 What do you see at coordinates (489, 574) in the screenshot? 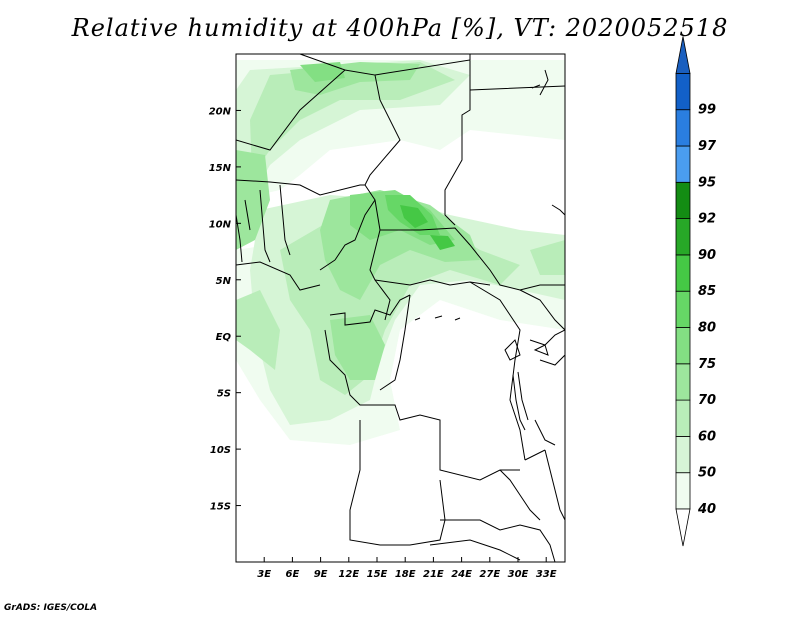
I see `x-tick-label: 27E` at bounding box center [489, 574].